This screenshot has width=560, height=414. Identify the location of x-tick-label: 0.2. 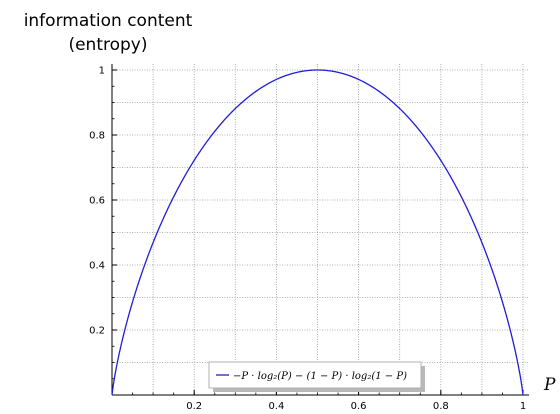
(194, 406).